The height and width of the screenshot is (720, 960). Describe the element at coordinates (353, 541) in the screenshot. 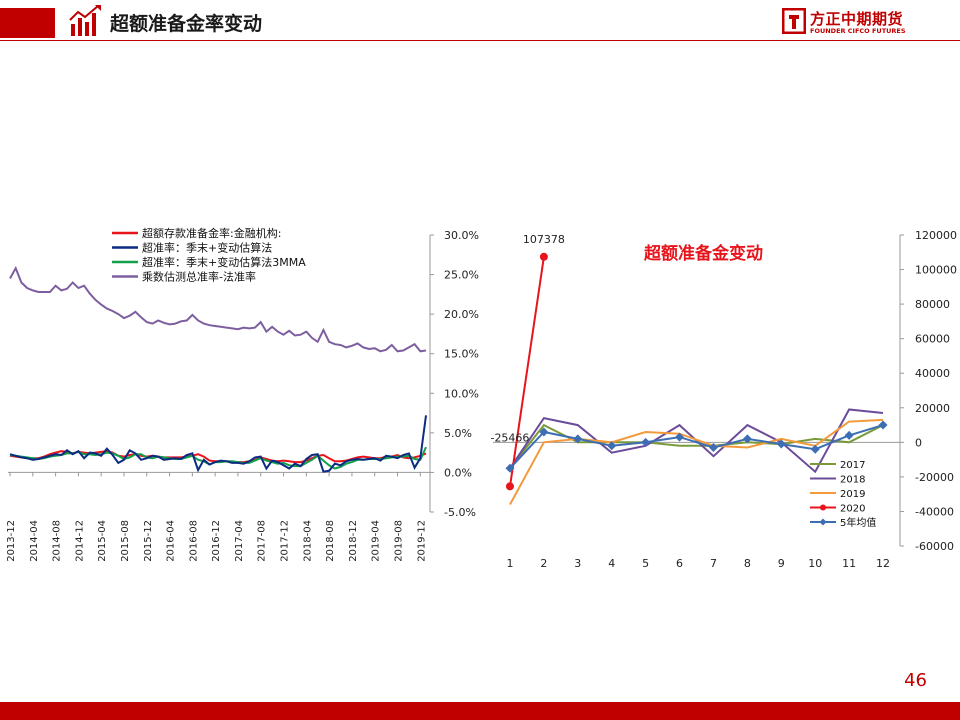

I see `x-tick-label: 2018-12` at that location.